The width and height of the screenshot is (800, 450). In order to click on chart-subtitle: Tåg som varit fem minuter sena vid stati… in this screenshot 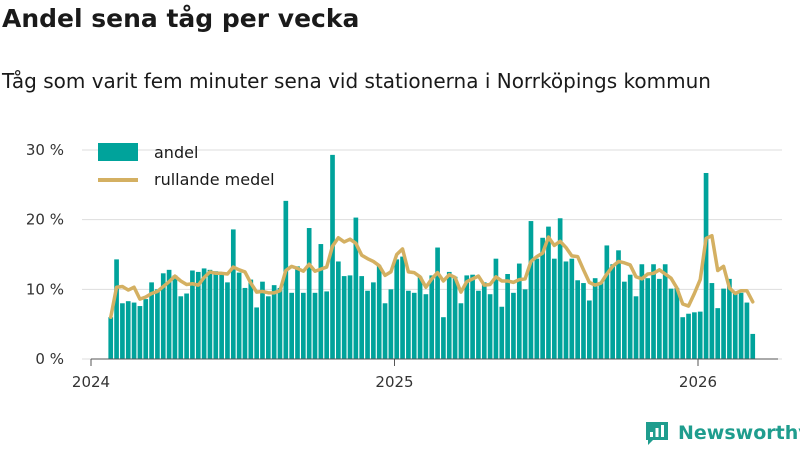, I will do `click(356, 81)`.